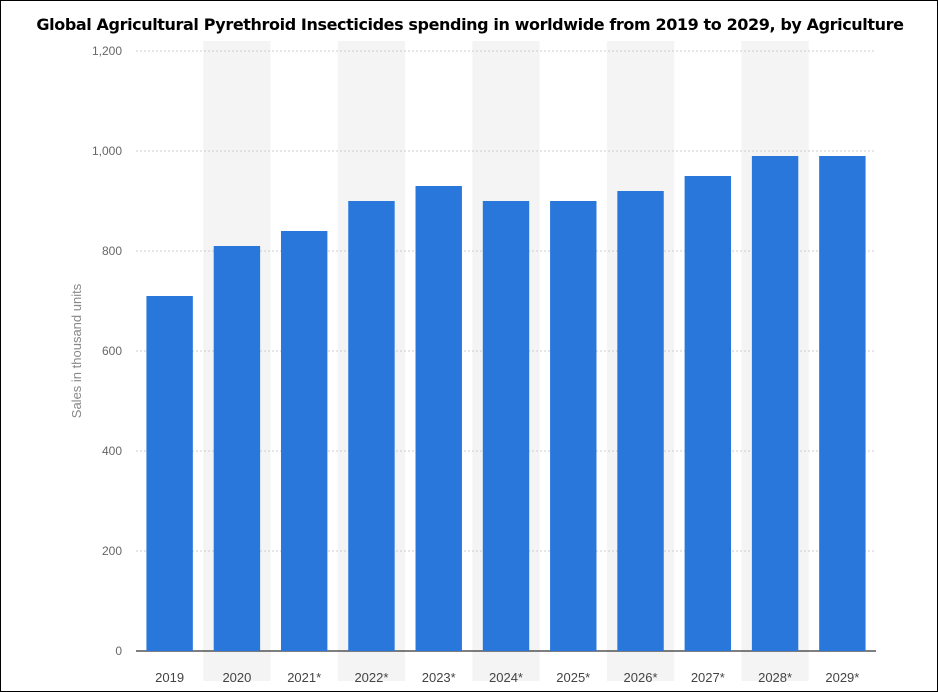  I want to click on y-tick-label: 400, so click(112, 451).